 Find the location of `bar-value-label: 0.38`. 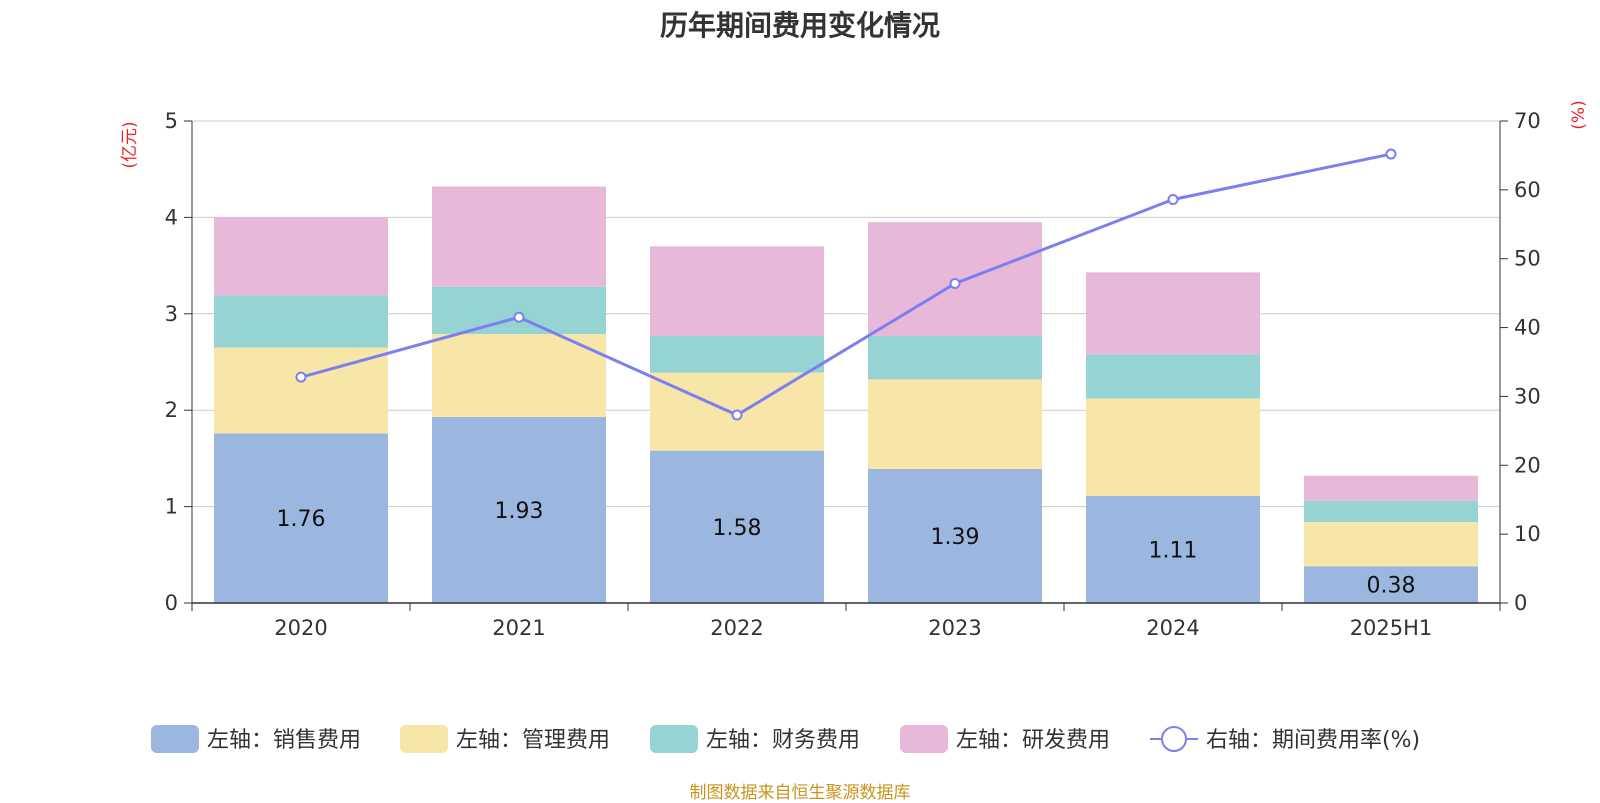

bar-value-label: 0.38 is located at coordinates (1391, 586).